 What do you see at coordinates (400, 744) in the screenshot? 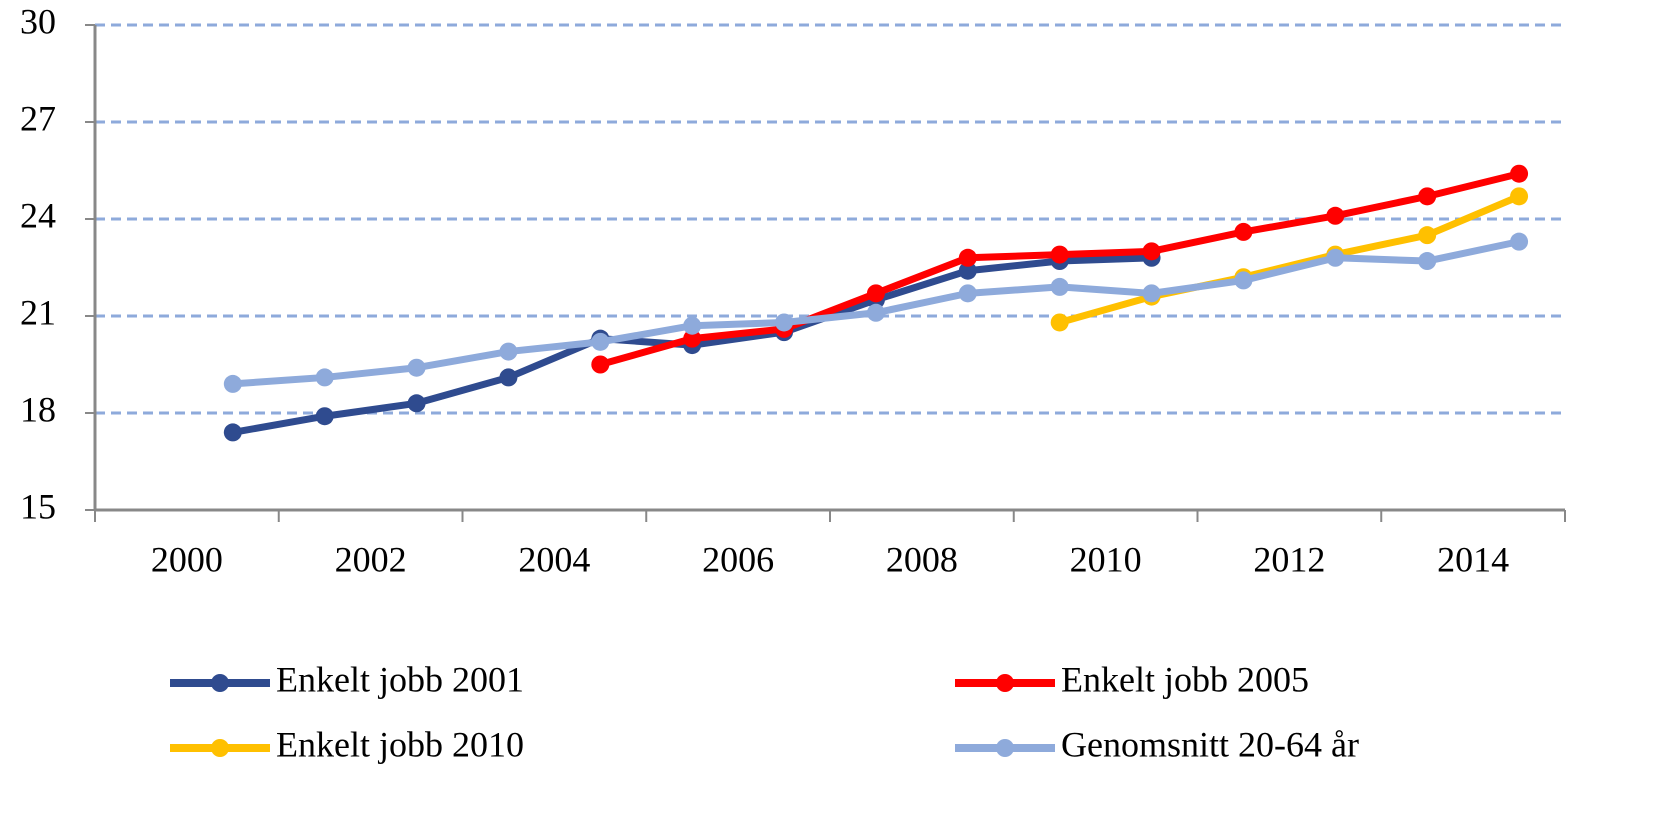
I see `legend-label: Enkelt jobb 2010` at bounding box center [400, 744].